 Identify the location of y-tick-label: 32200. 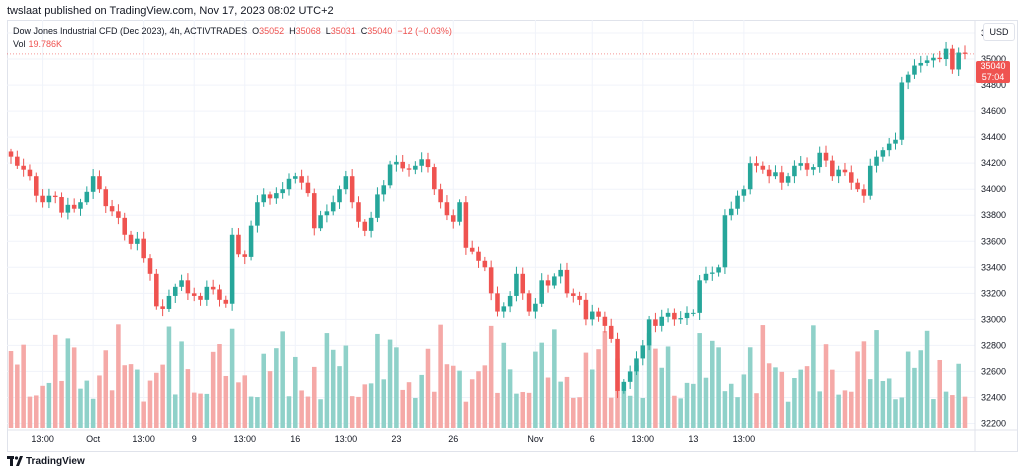
(993, 423).